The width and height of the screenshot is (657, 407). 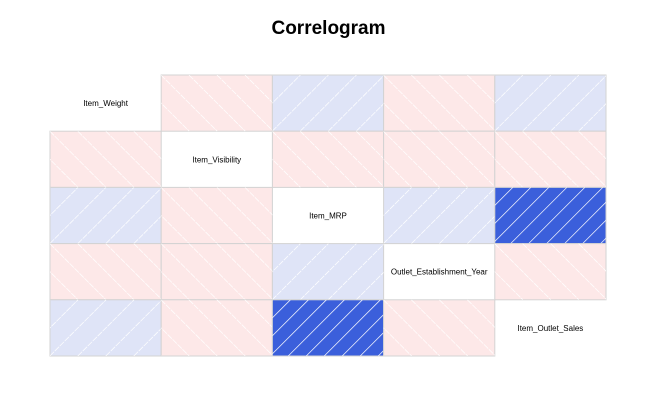 I want to click on variable-label: Item_Weight, so click(x=106, y=103).